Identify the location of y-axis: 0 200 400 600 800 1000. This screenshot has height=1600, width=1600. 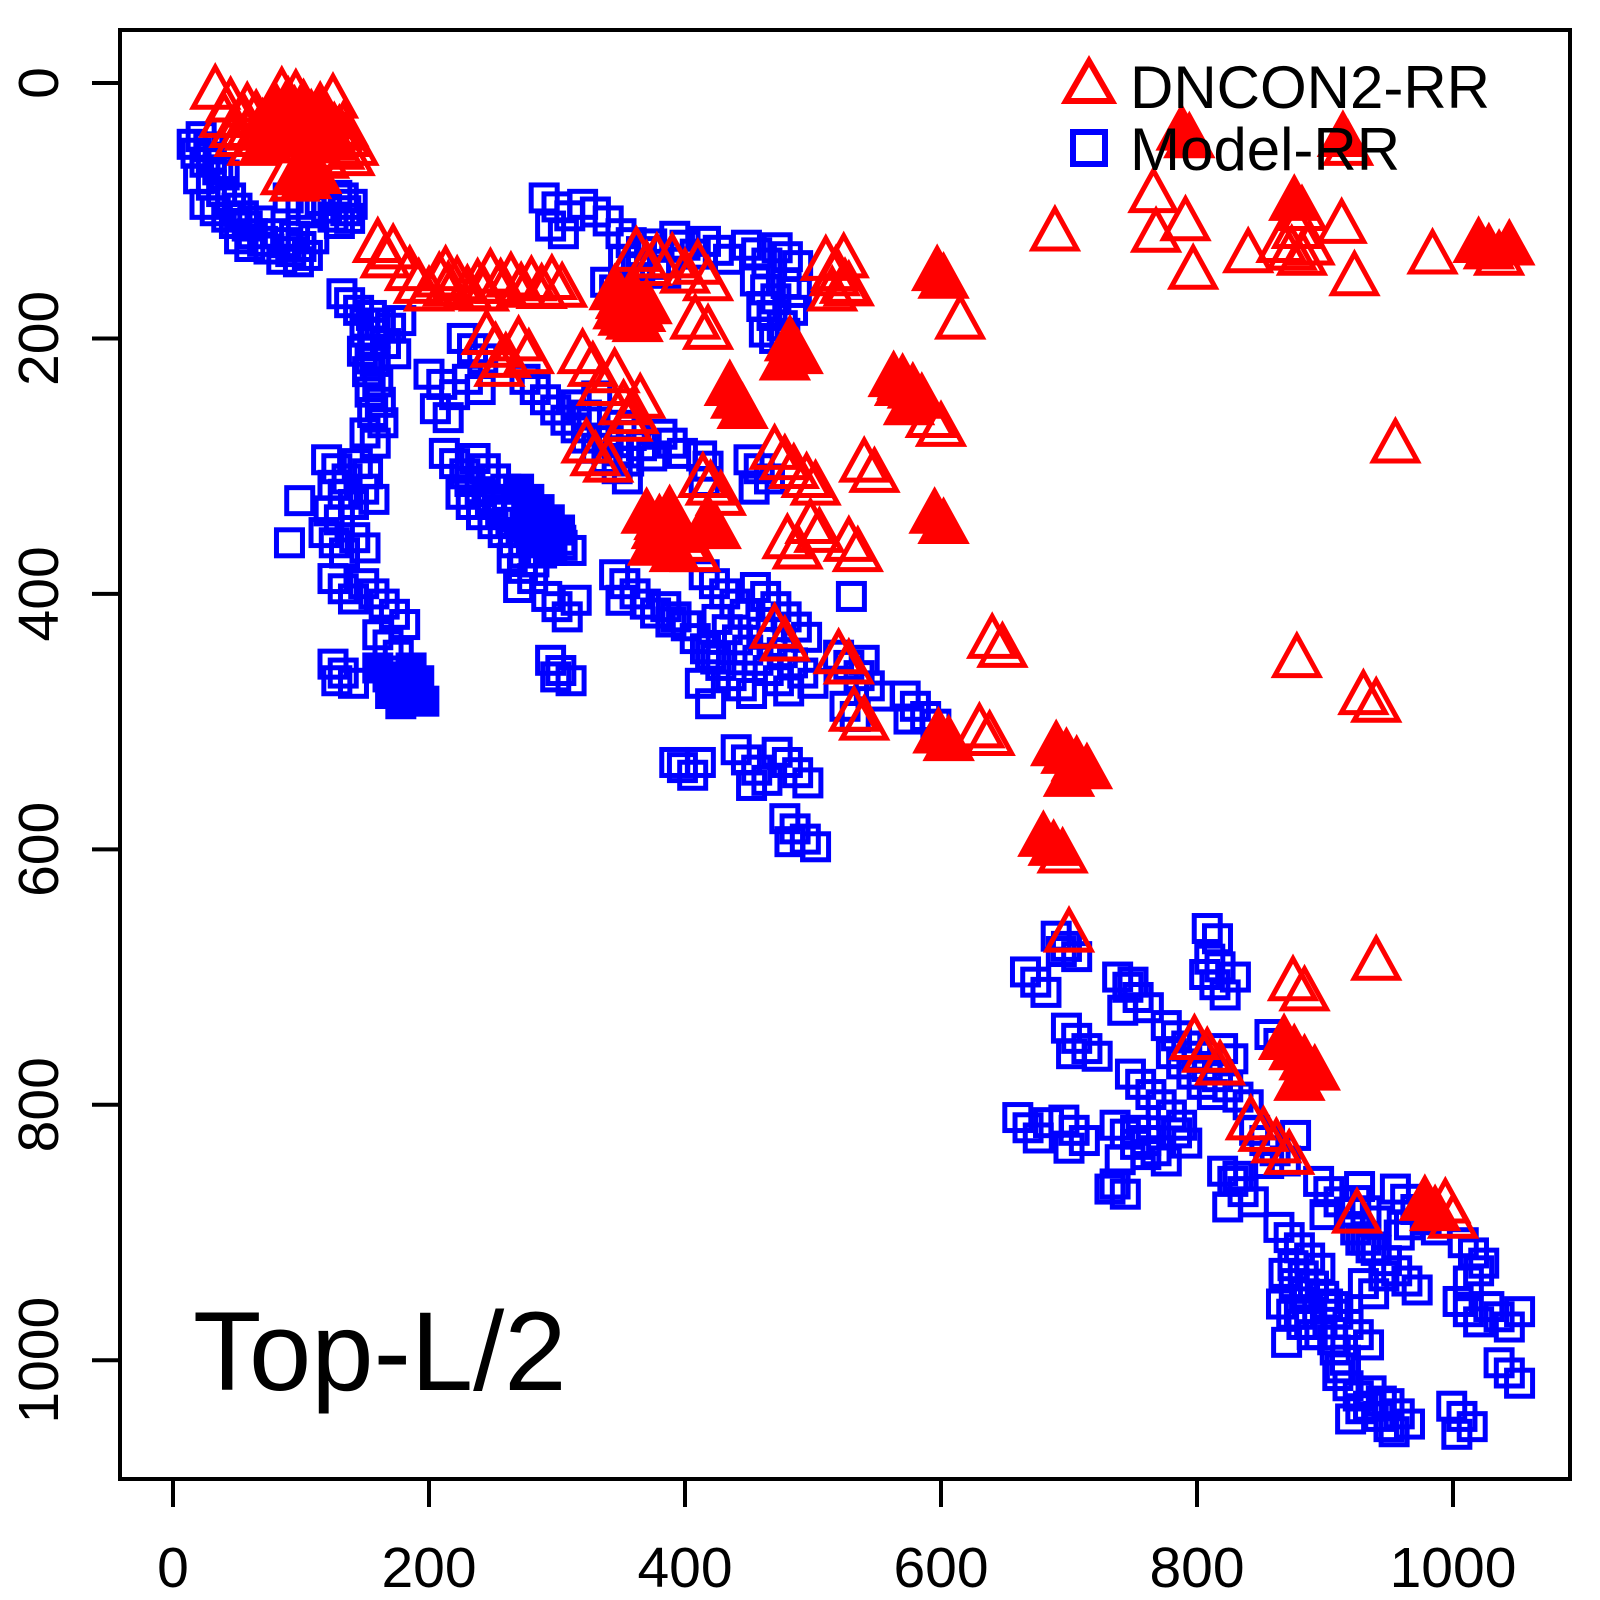
(63, 745).